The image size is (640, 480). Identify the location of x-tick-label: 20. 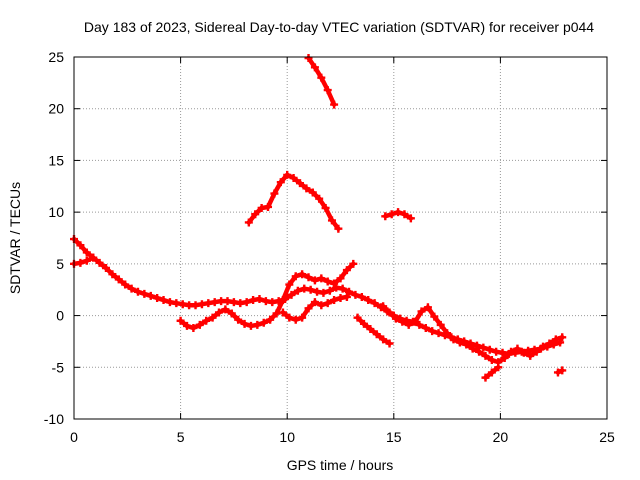
(501, 437).